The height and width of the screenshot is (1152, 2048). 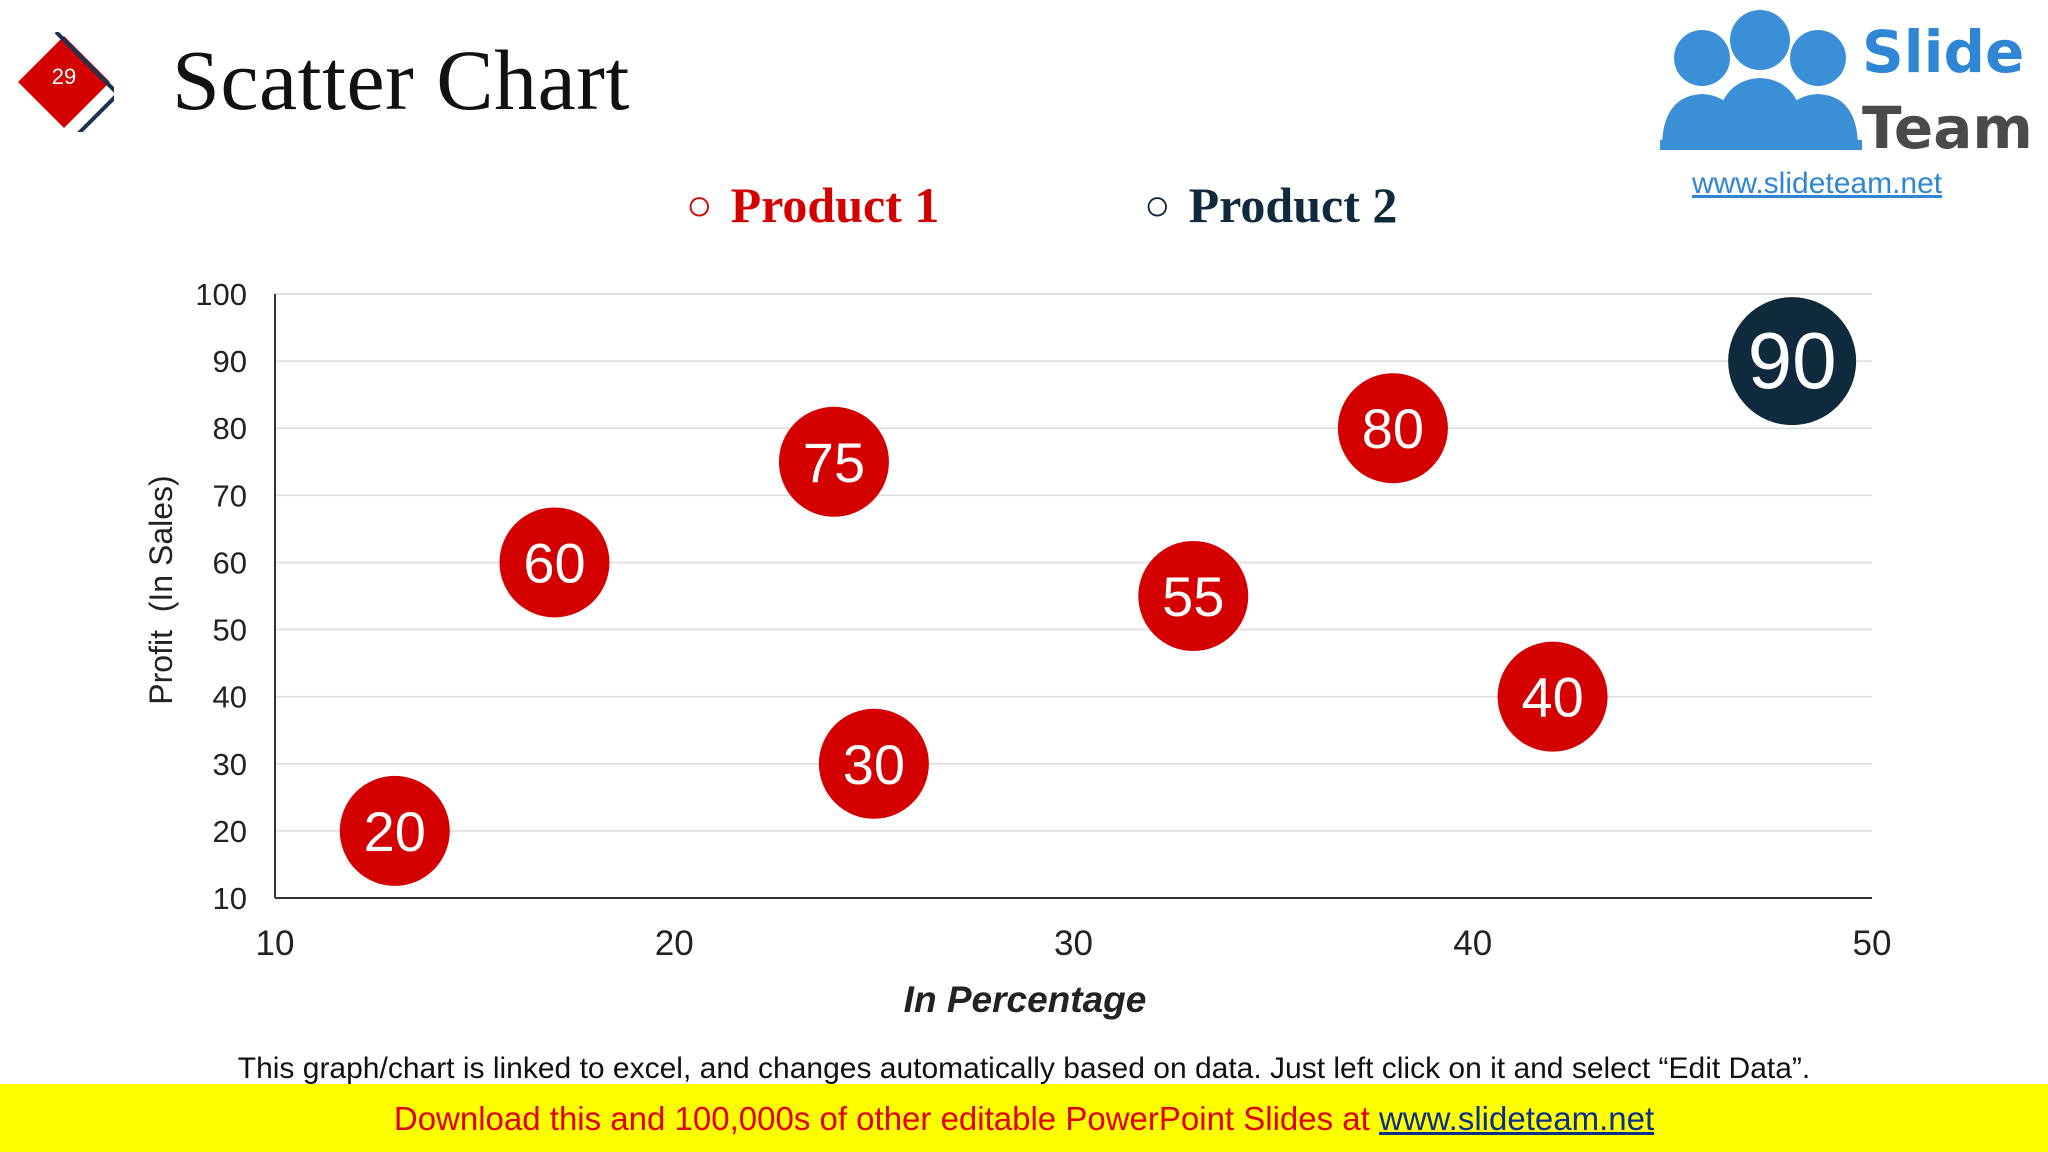 What do you see at coordinates (1293, 205) in the screenshot?
I see `legend-label: Product 2` at bounding box center [1293, 205].